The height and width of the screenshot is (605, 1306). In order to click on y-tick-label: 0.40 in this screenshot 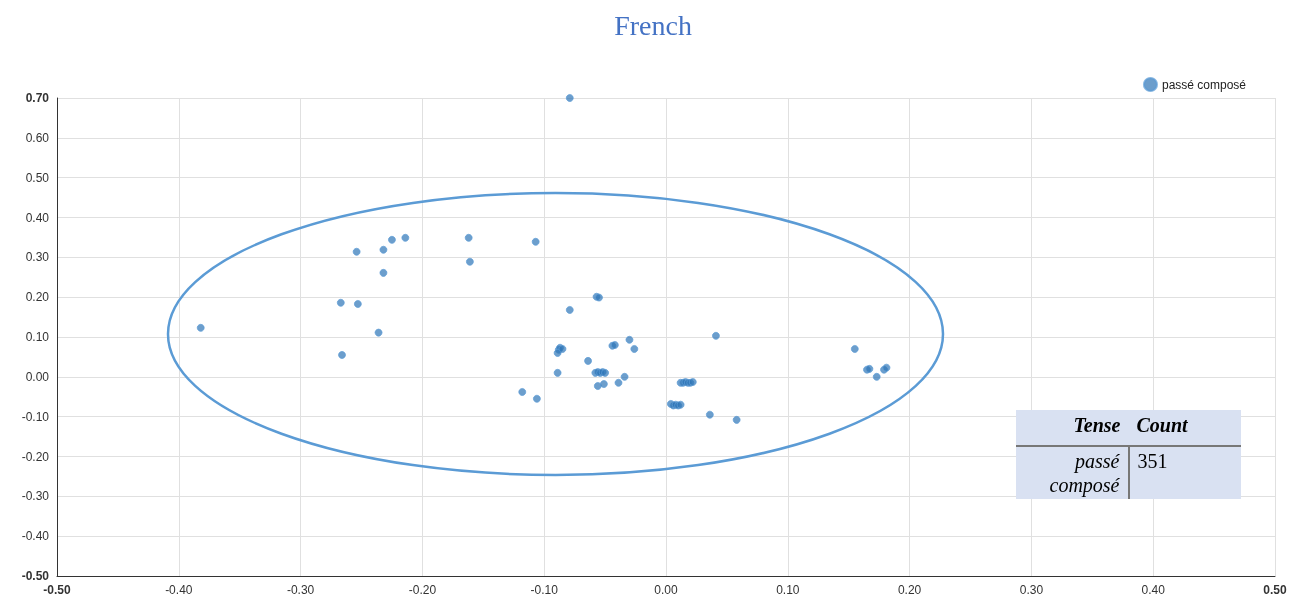, I will do `click(37, 217)`.